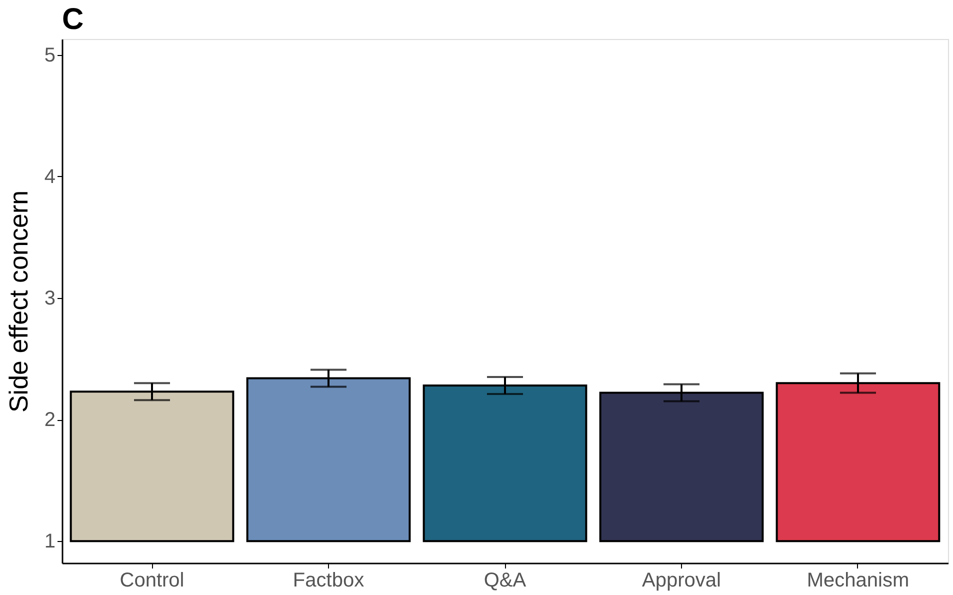 This screenshot has height=595, width=953. I want to click on x-tick-label: Mechanism, so click(858, 581).